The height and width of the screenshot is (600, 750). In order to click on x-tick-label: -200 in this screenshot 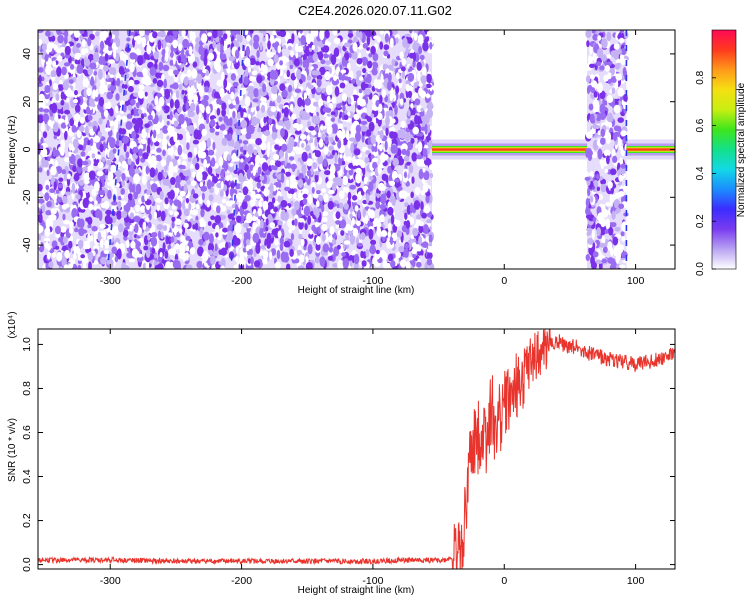, I will do `click(241, 281)`.